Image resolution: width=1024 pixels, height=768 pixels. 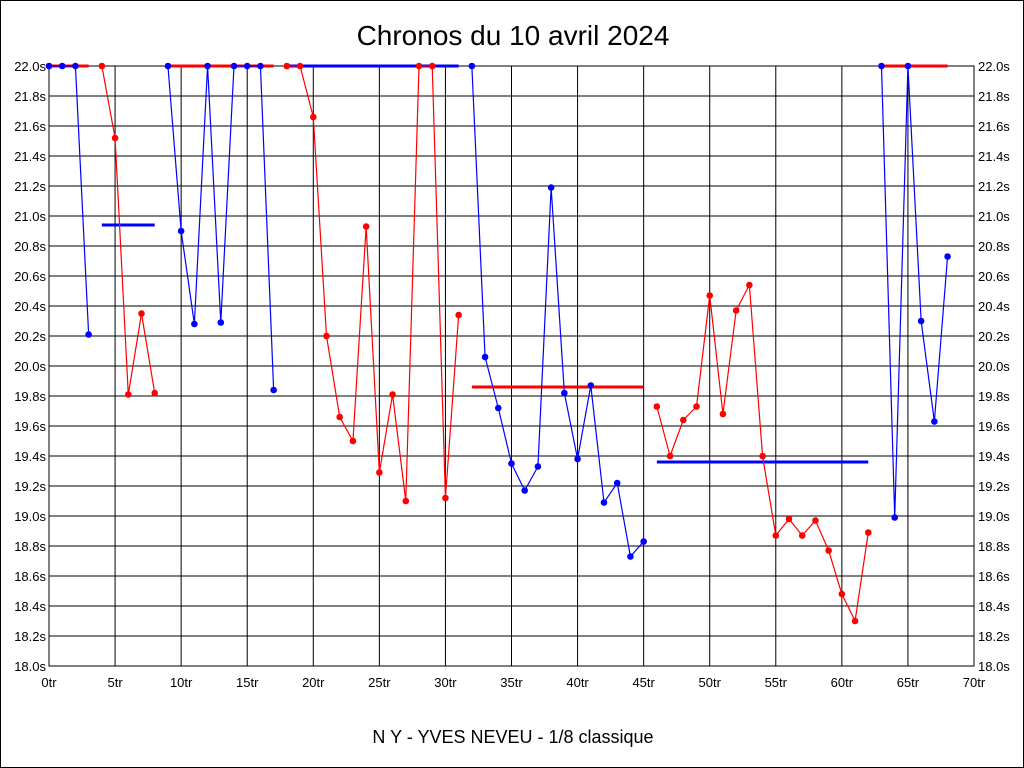 What do you see at coordinates (181, 682) in the screenshot?
I see `x-tick-label: 10tr` at bounding box center [181, 682].